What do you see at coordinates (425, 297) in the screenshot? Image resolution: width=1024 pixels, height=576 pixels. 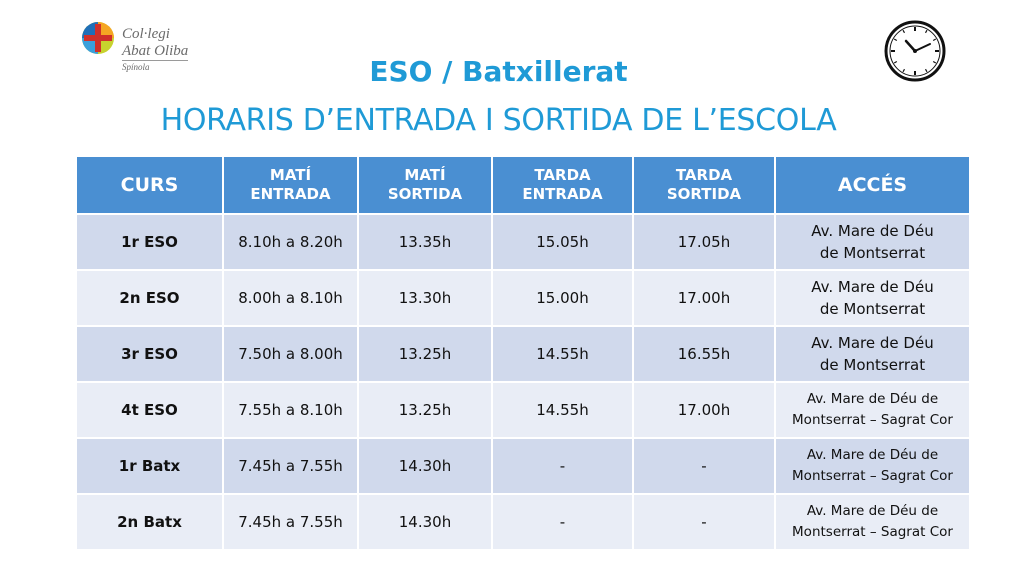 I see `cell-mati-sortida: 13.30h` at bounding box center [425, 297].